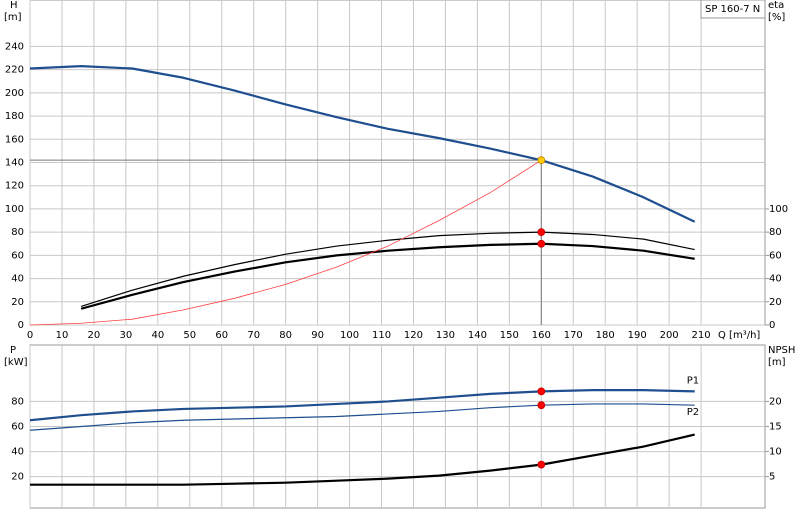  I want to click on x-tick-label: 70, so click(253, 335).